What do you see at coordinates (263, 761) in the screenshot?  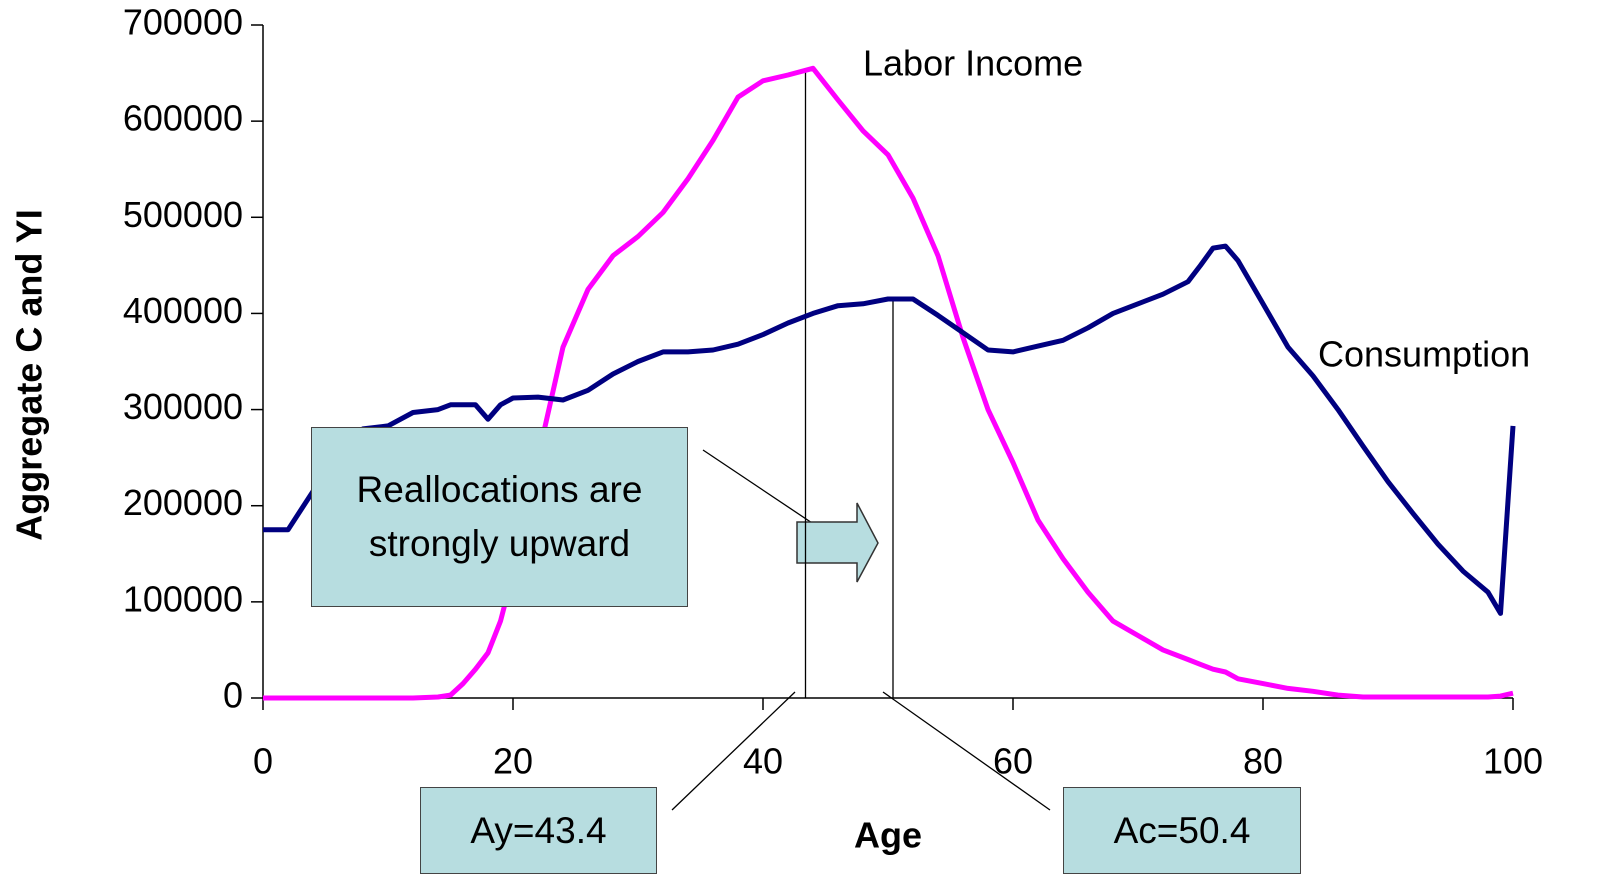 I see `x-tick-label: 0` at bounding box center [263, 761].